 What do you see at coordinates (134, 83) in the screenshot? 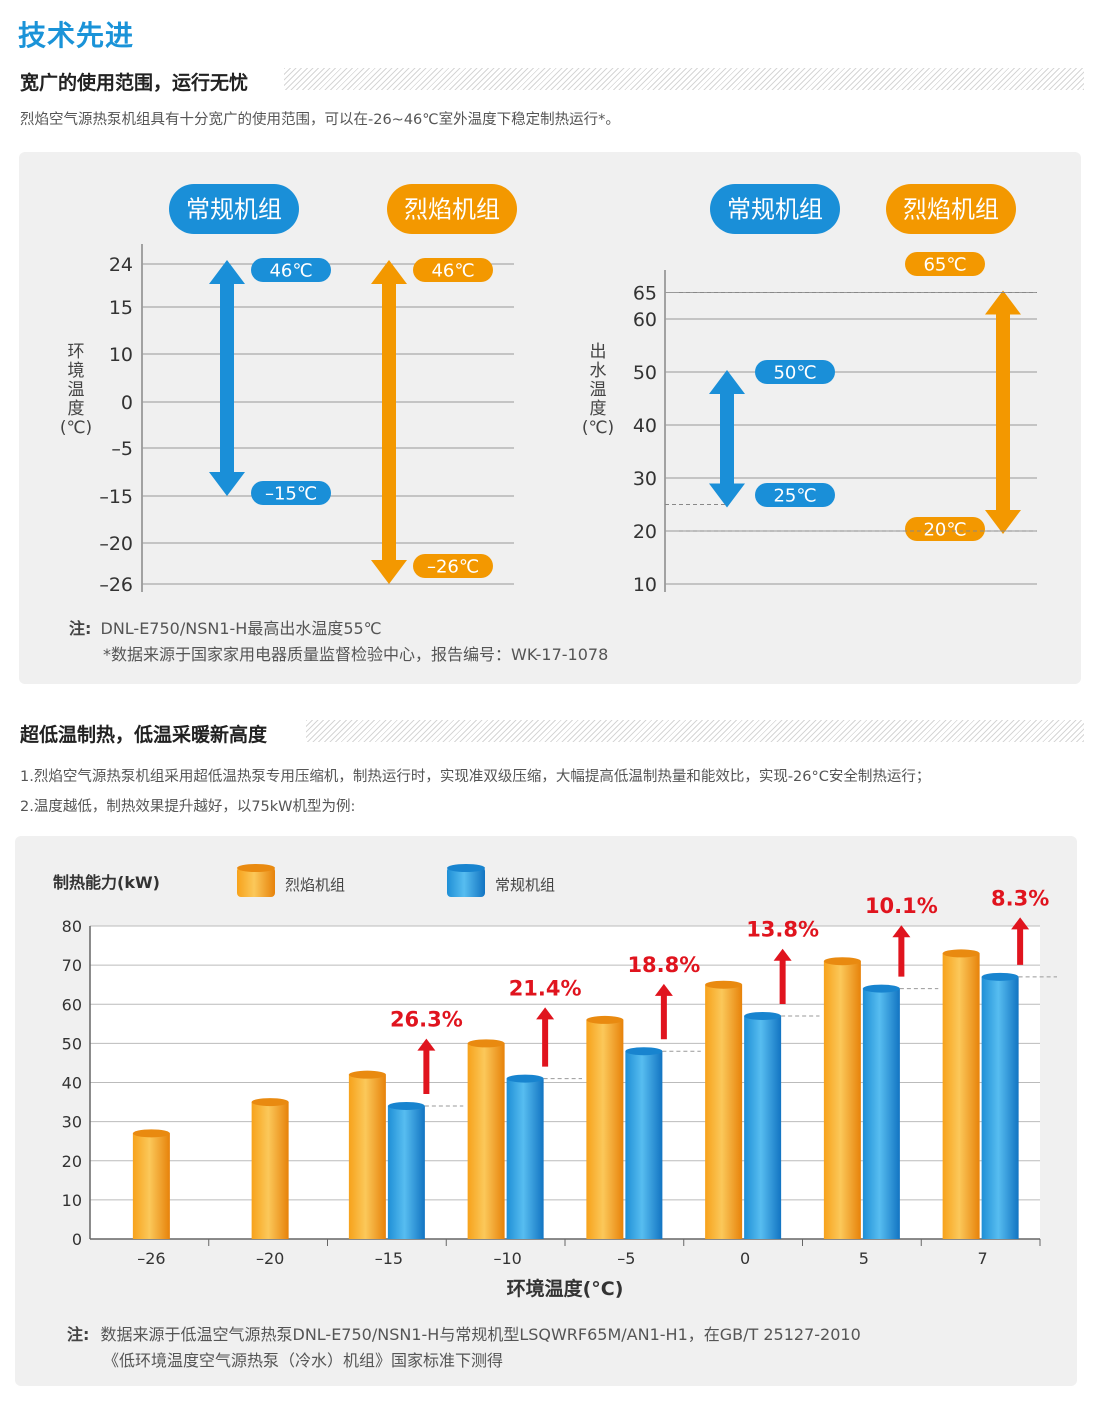
I see `section1-title: 宽广的使用范围，运行无忧` at bounding box center [134, 83].